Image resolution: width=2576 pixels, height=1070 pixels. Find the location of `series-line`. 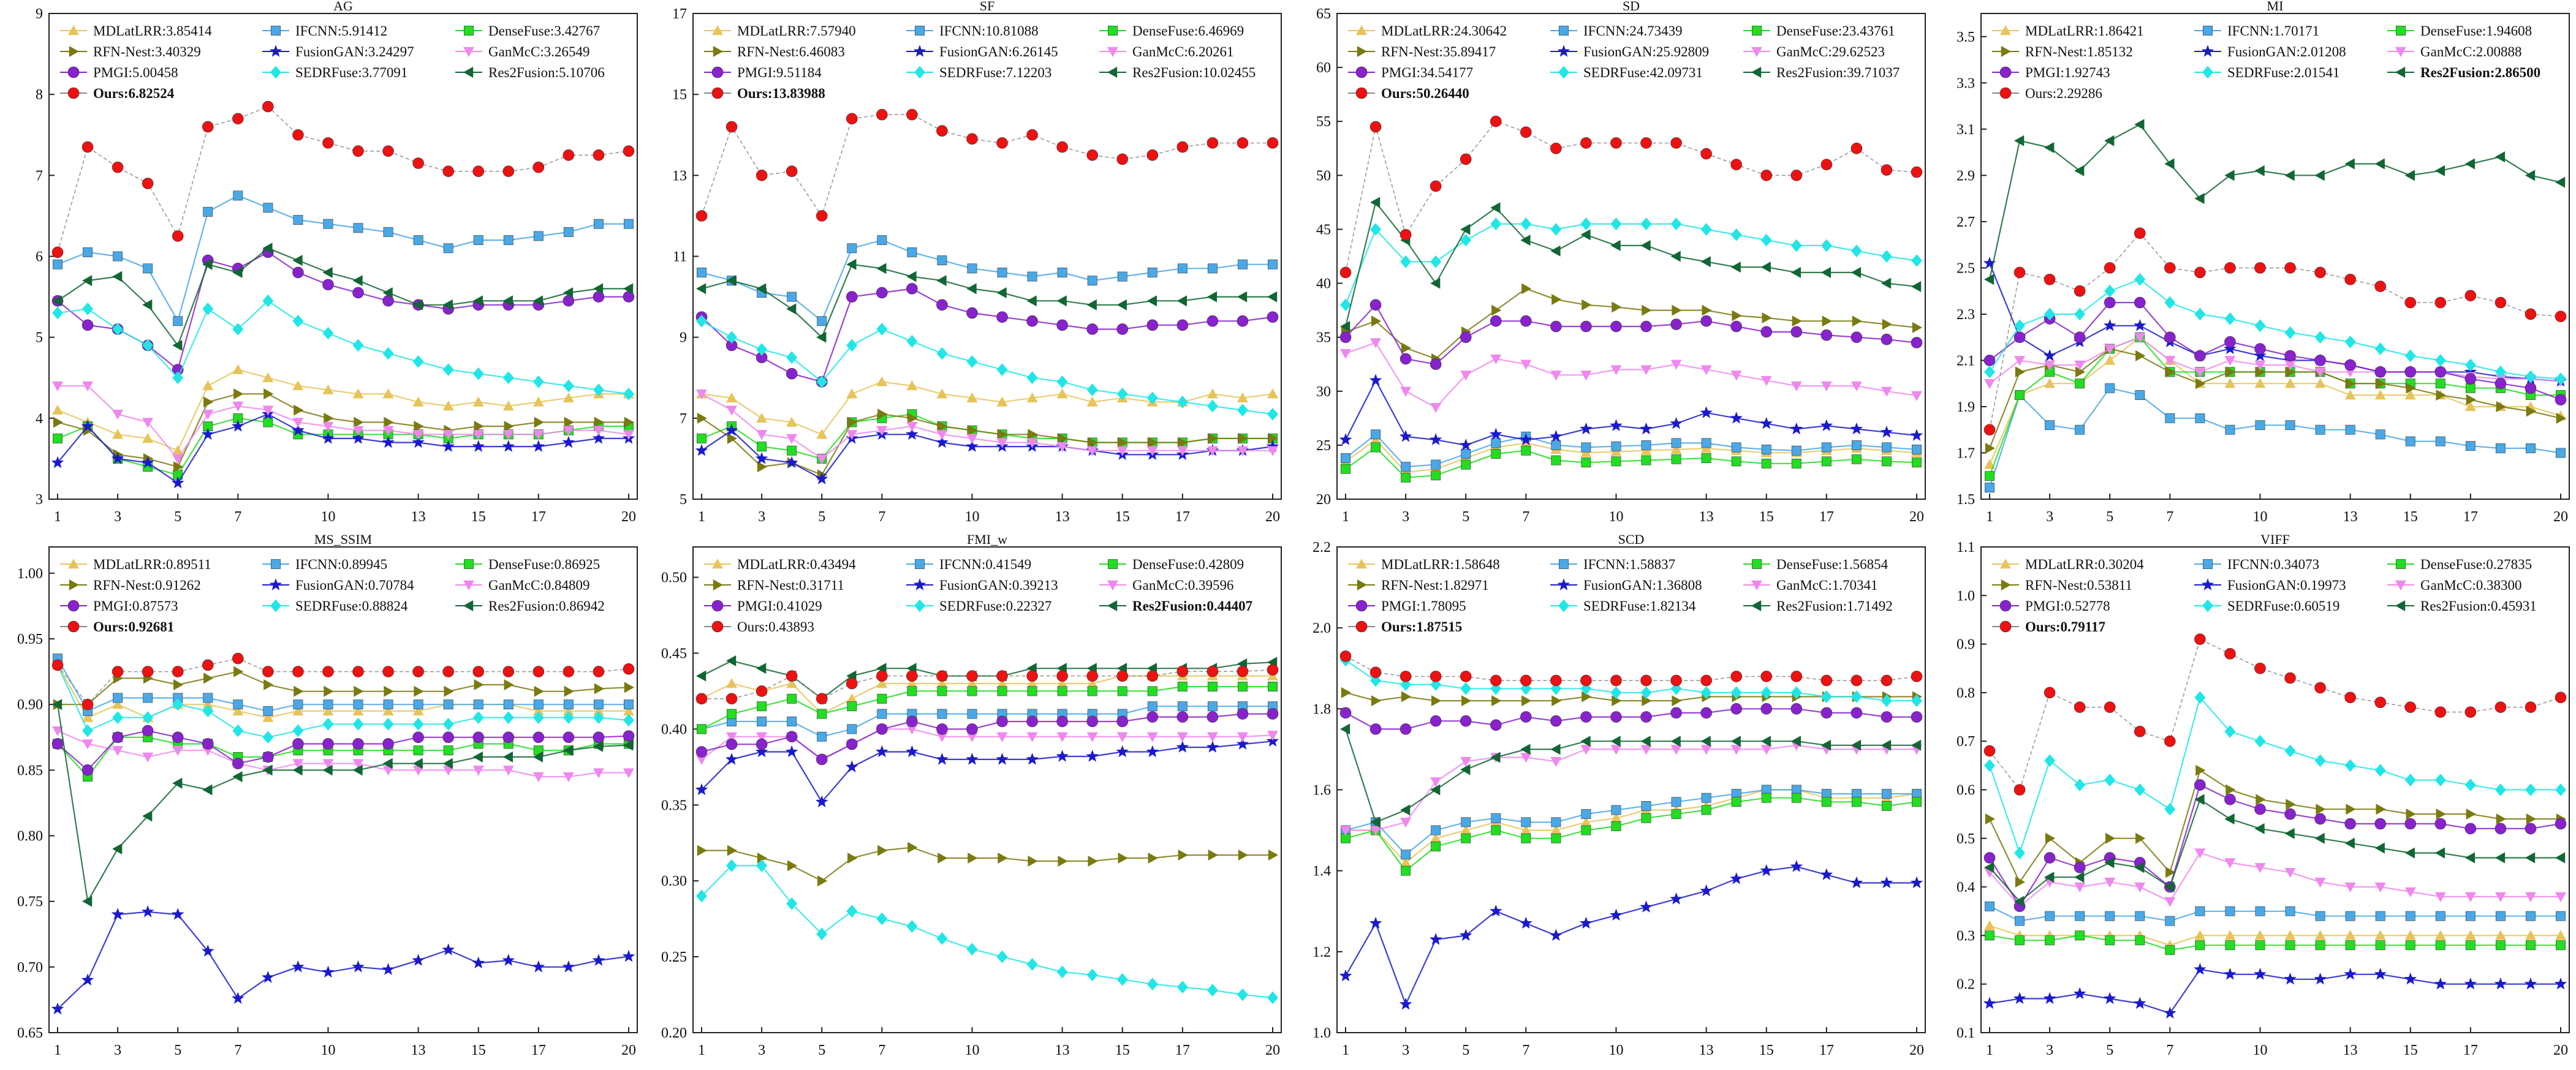

series-line is located at coordinates (343, 347).